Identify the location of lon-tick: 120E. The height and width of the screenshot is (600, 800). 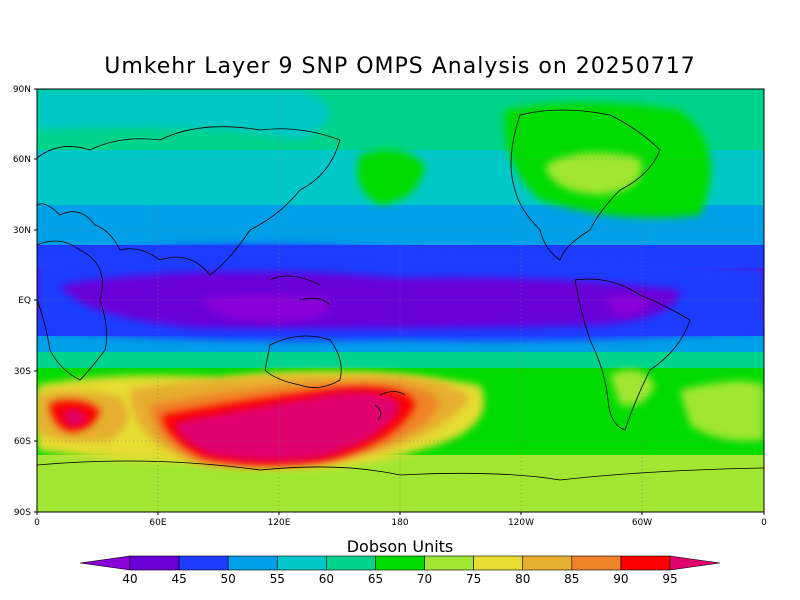
(279, 523).